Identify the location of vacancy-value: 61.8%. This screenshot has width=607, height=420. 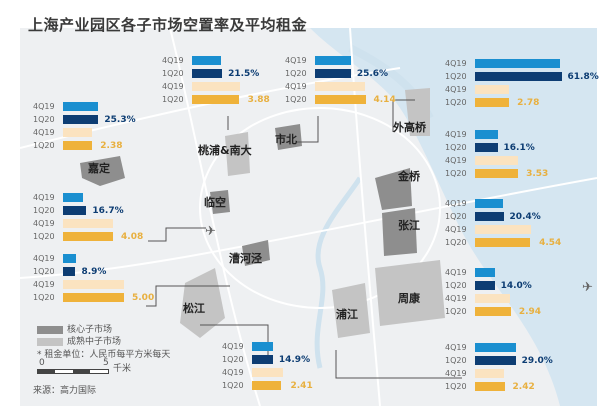
(583, 77).